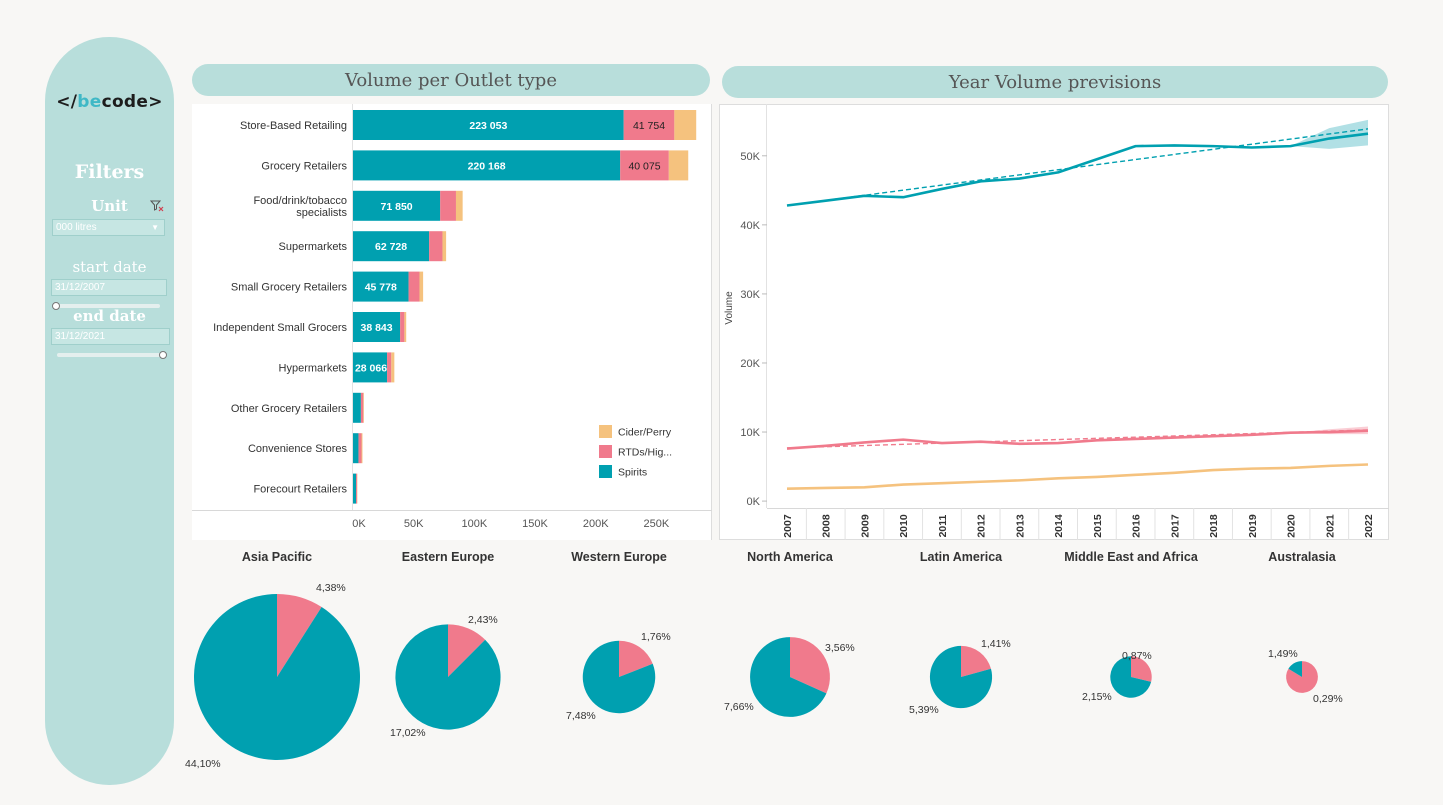  What do you see at coordinates (377, 328) in the screenshot?
I see `bar-data-label: 38 843` at bounding box center [377, 328].